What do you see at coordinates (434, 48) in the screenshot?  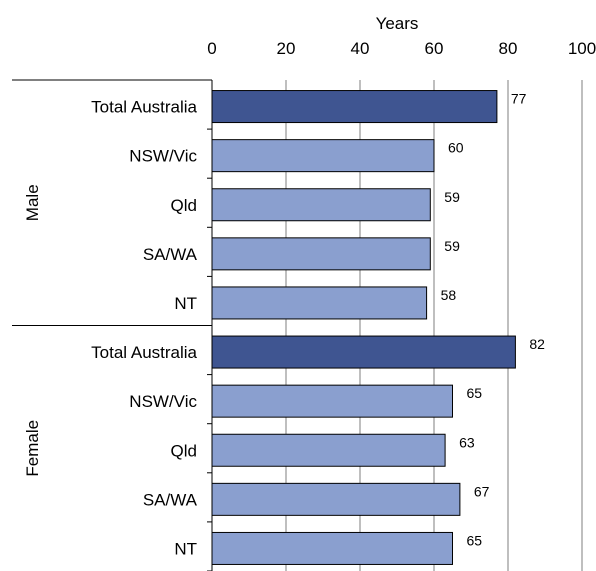 I see `tick-label: 60` at bounding box center [434, 48].